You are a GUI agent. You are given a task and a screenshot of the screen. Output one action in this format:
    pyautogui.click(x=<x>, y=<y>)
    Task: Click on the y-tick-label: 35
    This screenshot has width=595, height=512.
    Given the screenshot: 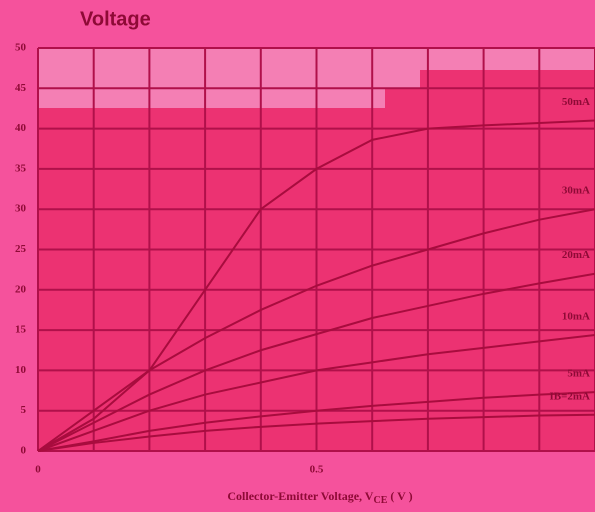 What is the action you would take?
    pyautogui.click(x=21, y=168)
    